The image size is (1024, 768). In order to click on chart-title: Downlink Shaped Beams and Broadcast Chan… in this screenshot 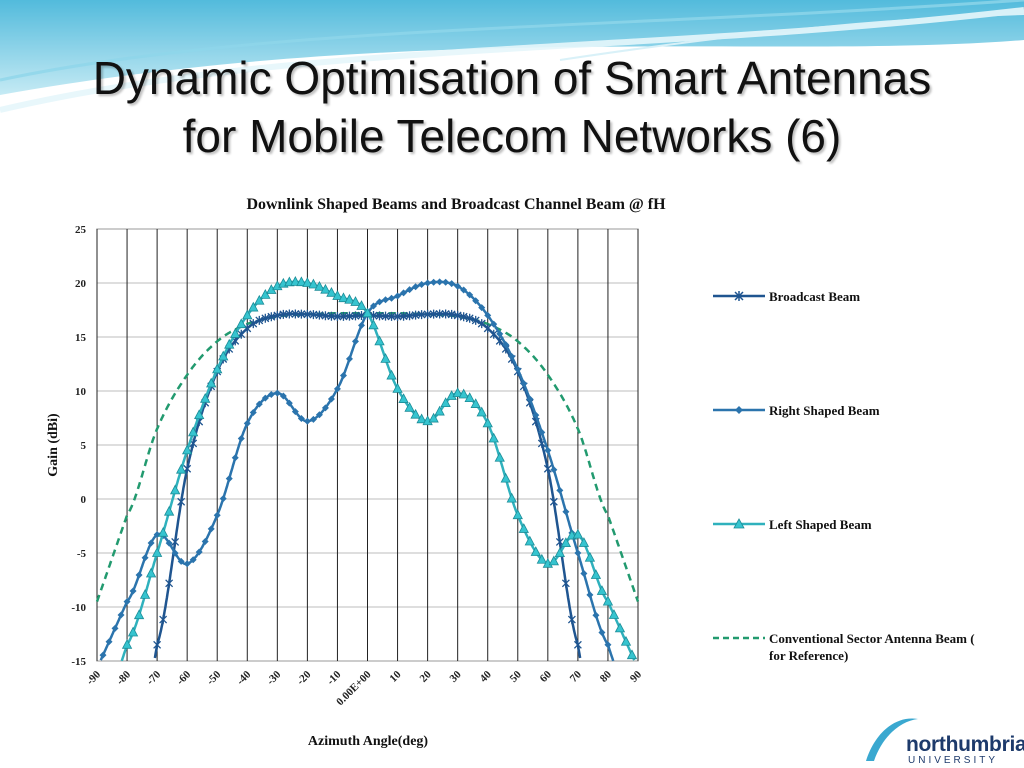, I will do `click(456, 204)`.